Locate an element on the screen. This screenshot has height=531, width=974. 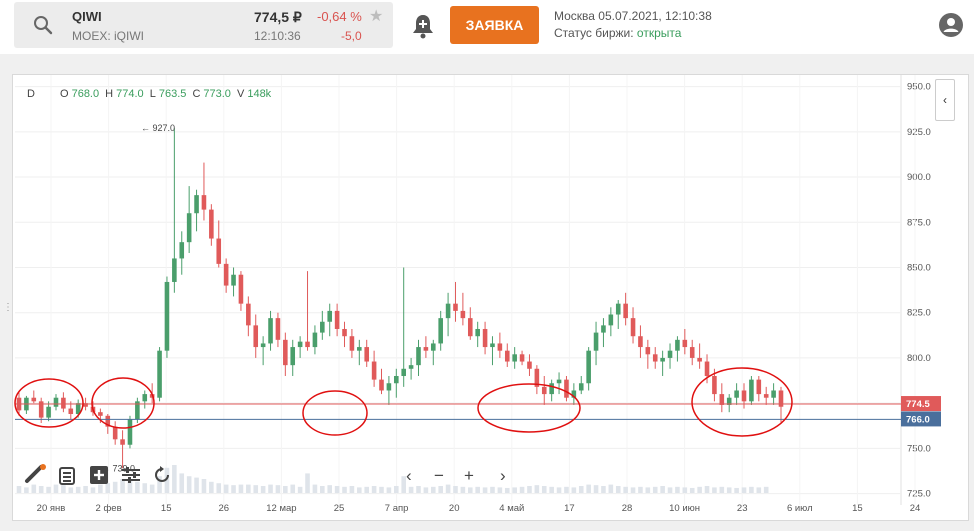
user-icon is located at coordinates (951, 25).